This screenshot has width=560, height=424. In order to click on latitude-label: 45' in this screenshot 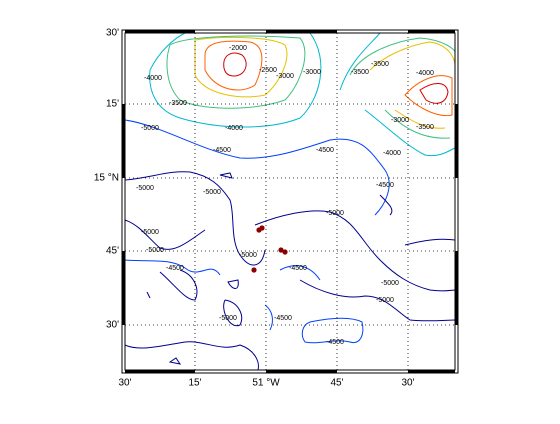, I will do `click(112, 251)`.